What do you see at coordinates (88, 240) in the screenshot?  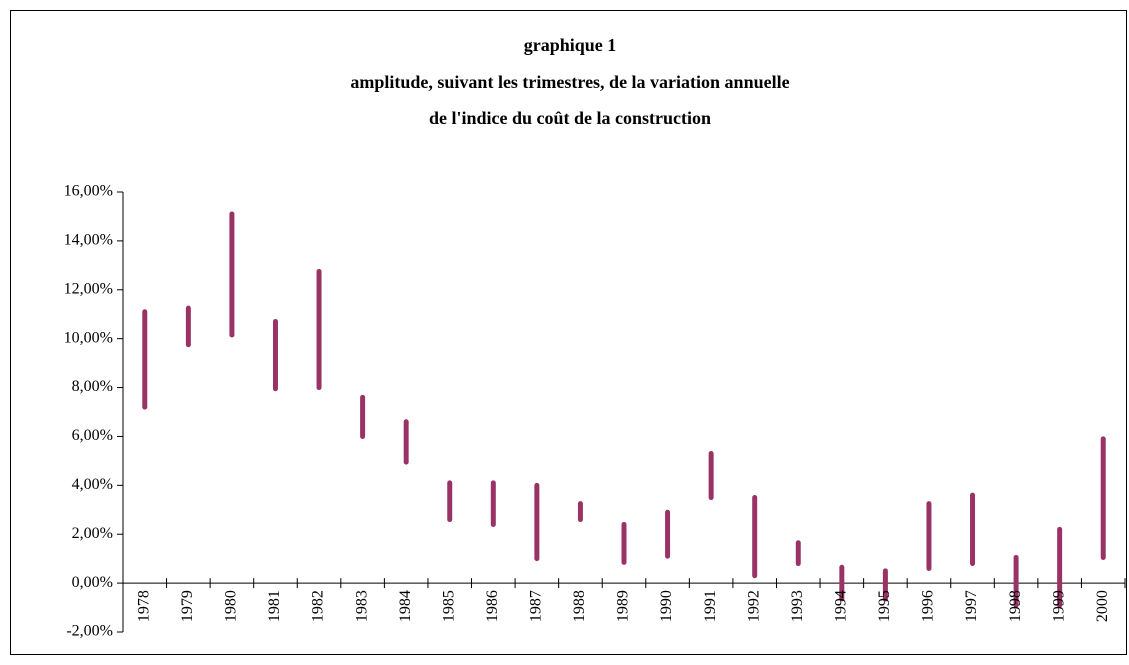 I see `y-tick-label: 14,00%` at bounding box center [88, 240].